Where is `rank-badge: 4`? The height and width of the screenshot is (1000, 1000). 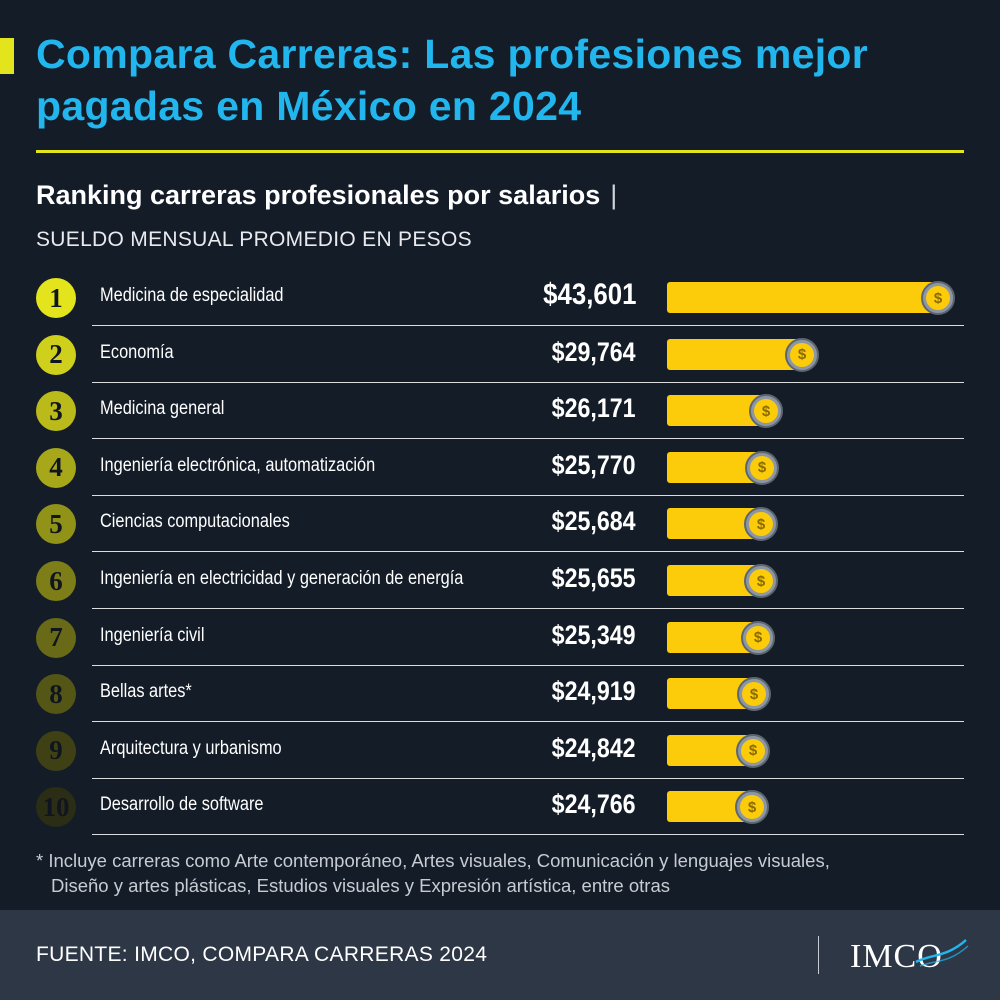
rank-badge: 4 is located at coordinates (56, 467).